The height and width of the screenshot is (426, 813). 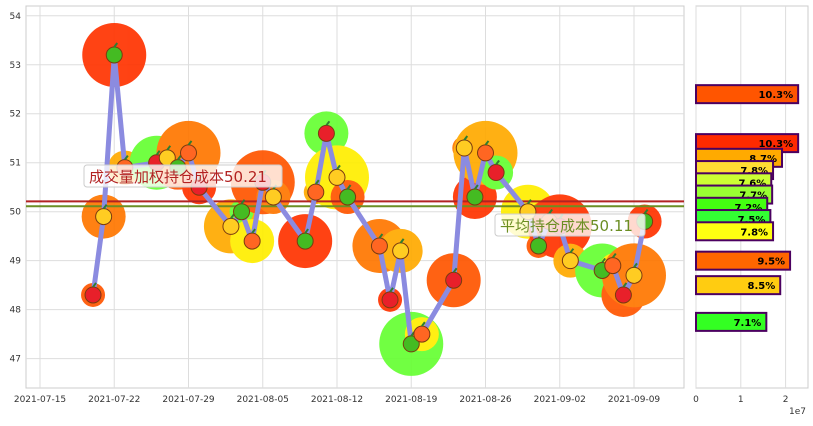 What do you see at coordinates (188, 400) in the screenshot?
I see `x-tick-label: 2021-07-29` at bounding box center [188, 400].